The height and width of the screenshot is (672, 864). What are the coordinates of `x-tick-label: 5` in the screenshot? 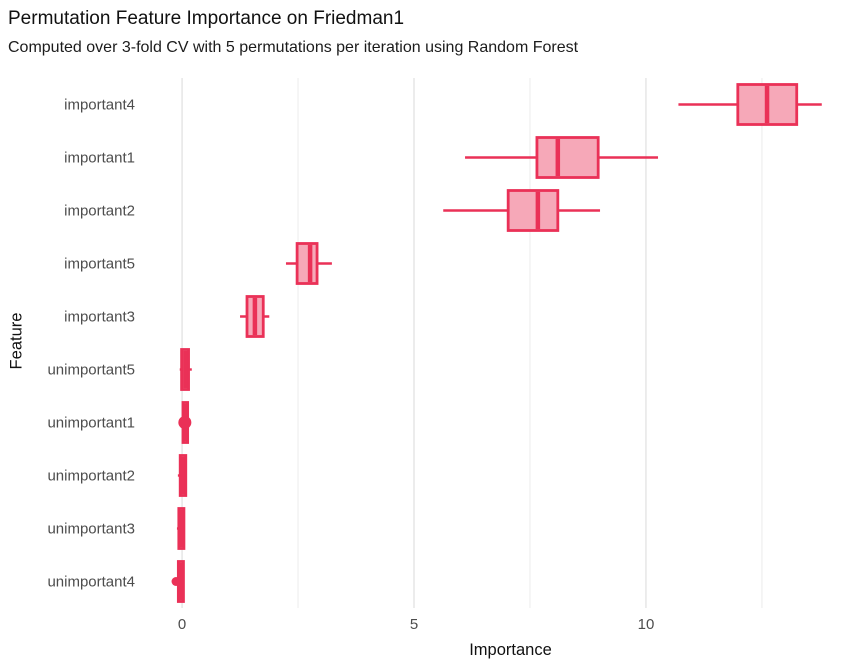 It's located at (414, 624).